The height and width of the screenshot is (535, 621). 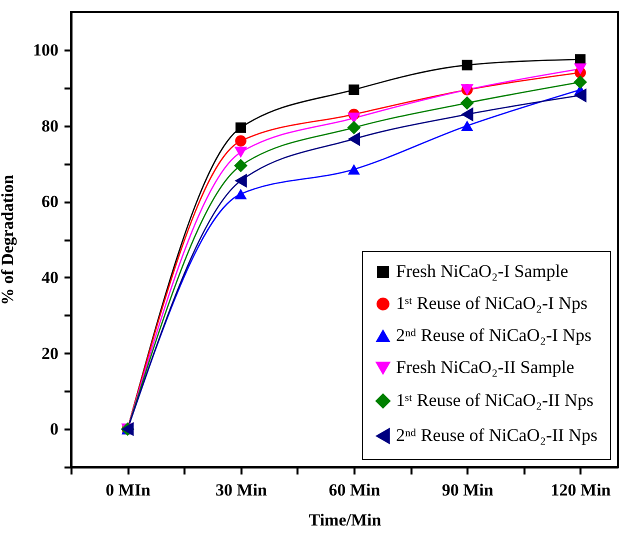 What do you see at coordinates (354, 490) in the screenshot?
I see `x-tick-label: 60 Min` at bounding box center [354, 490].